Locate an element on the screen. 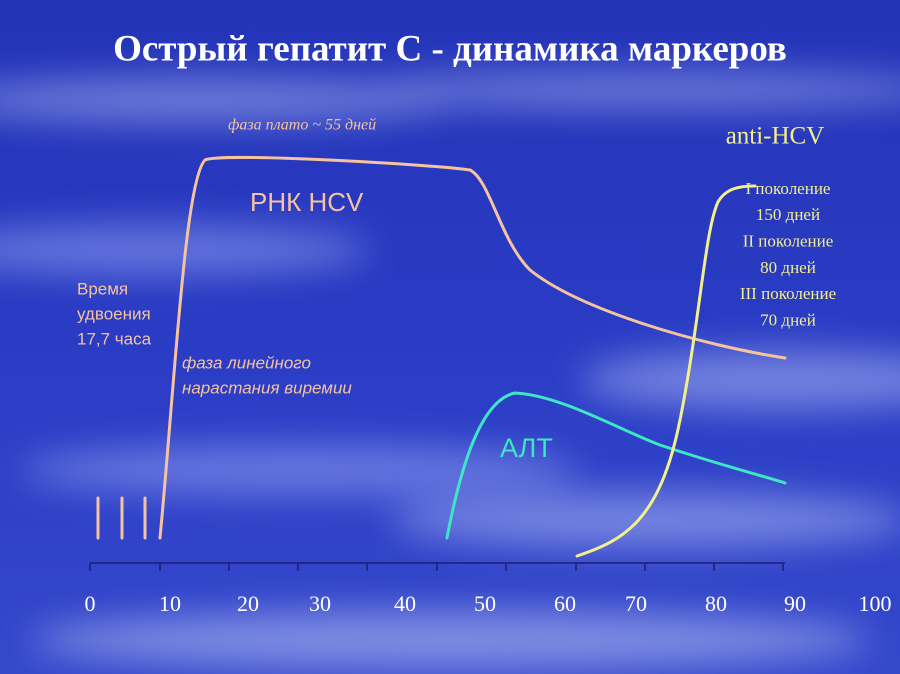  x-axis: 0 10 20 30 40 50 60 70 80 90 100 is located at coordinates (488, 589).